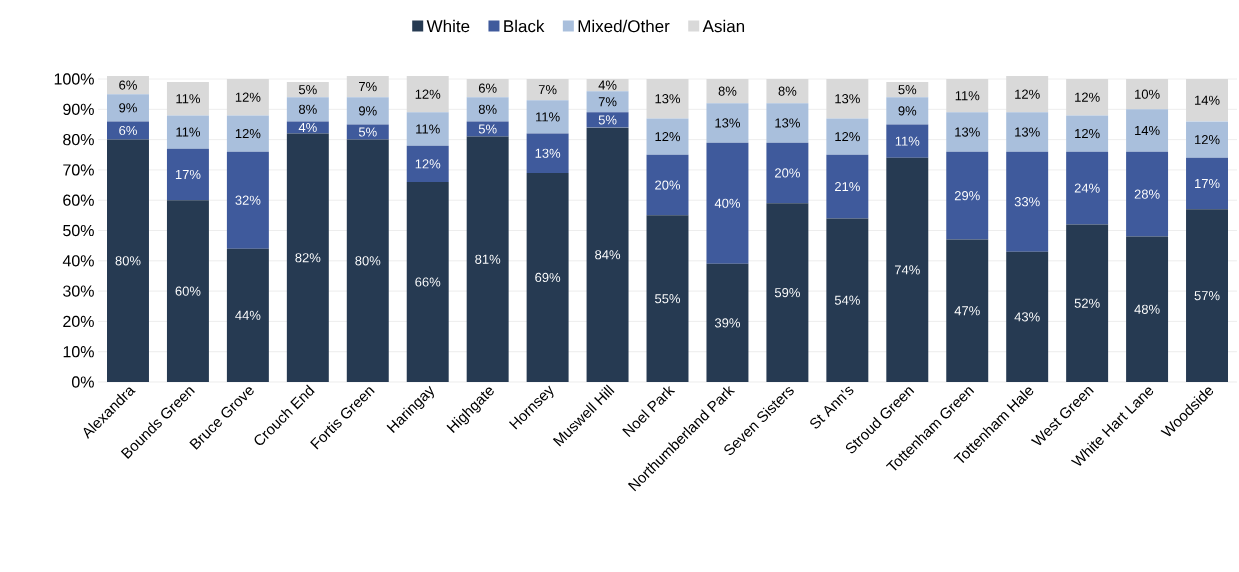  I want to click on data-label: 69%, so click(548, 277).